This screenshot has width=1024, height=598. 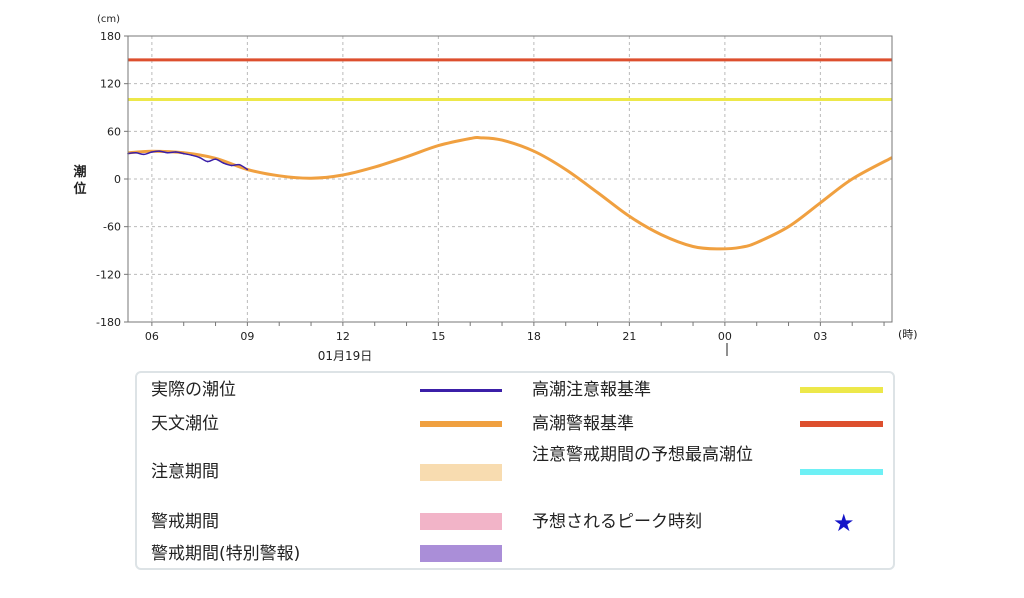 I want to click on y-tick-label: 0, so click(x=117, y=179).